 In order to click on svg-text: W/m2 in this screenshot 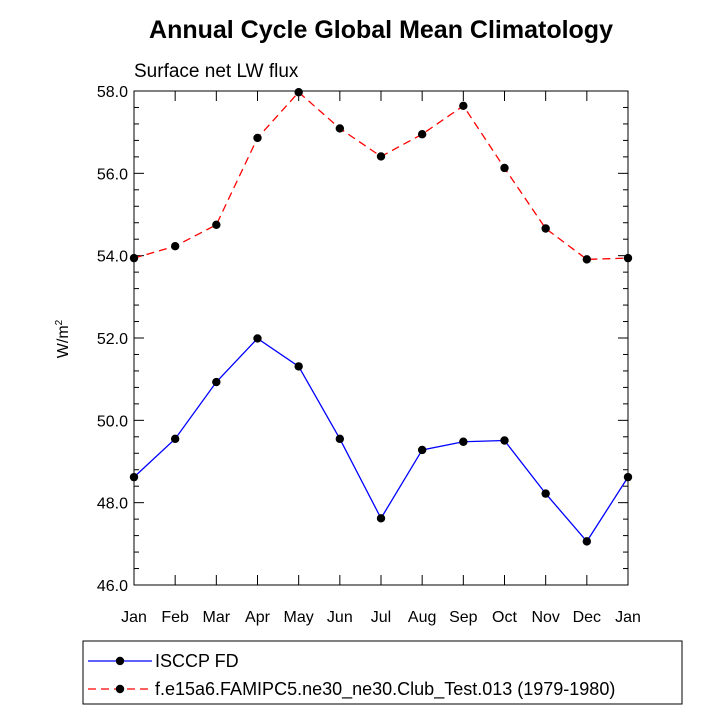, I will do `click(63, 338)`.